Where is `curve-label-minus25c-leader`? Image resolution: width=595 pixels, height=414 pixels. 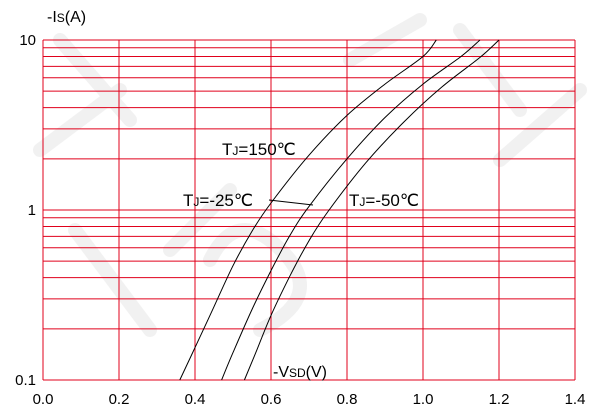 curve-label-minus25c-leader is located at coordinates (291, 202).